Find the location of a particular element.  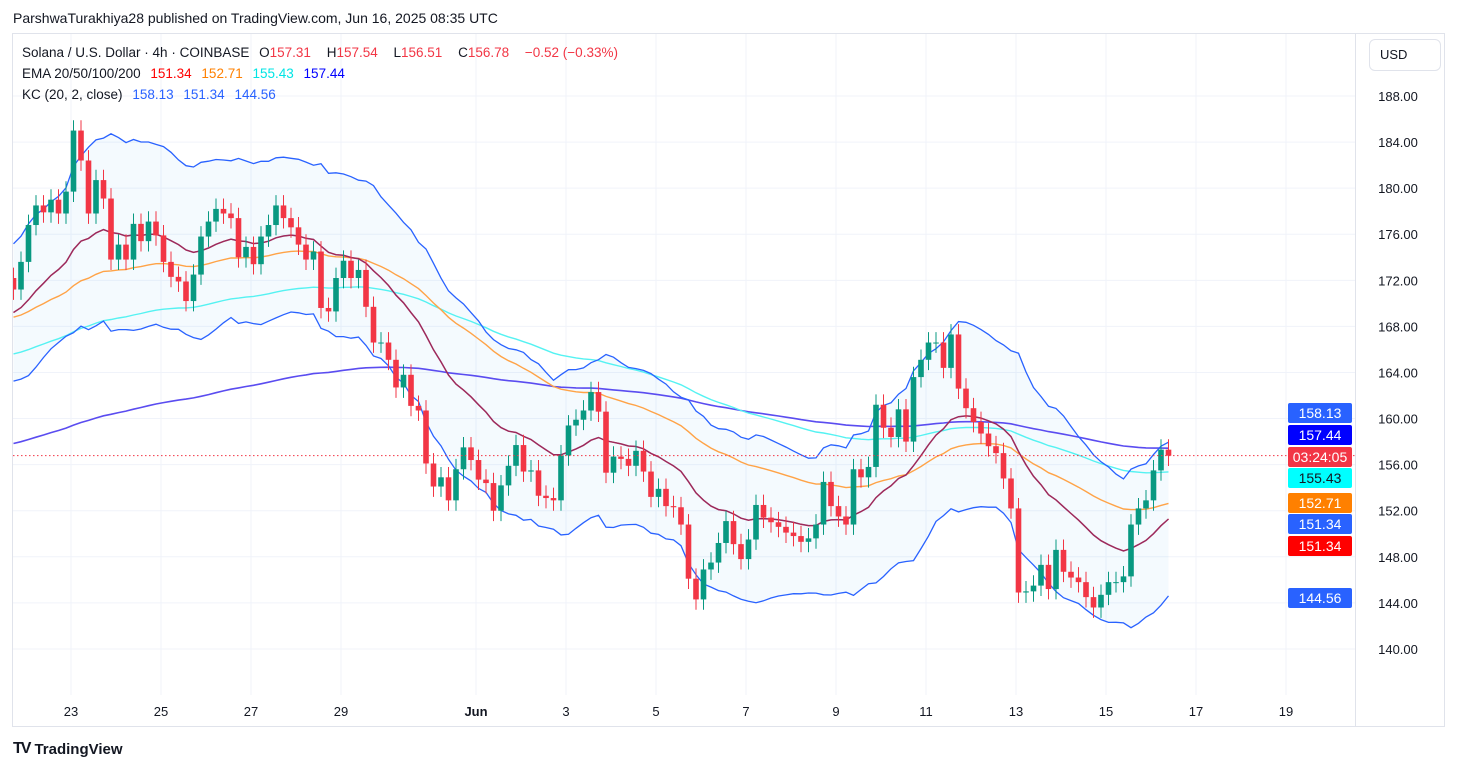

ema20-value: 151.34 is located at coordinates (171, 73).